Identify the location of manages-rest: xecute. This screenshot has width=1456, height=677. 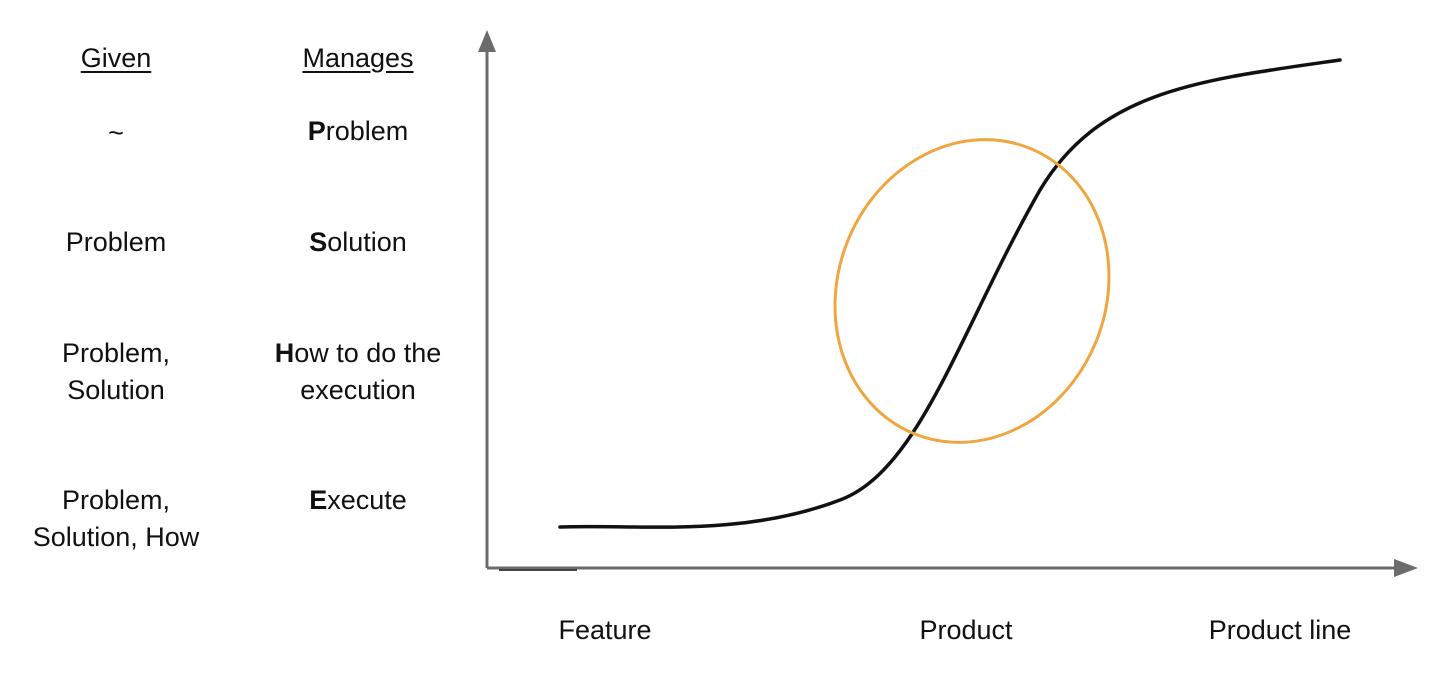
(367, 500).